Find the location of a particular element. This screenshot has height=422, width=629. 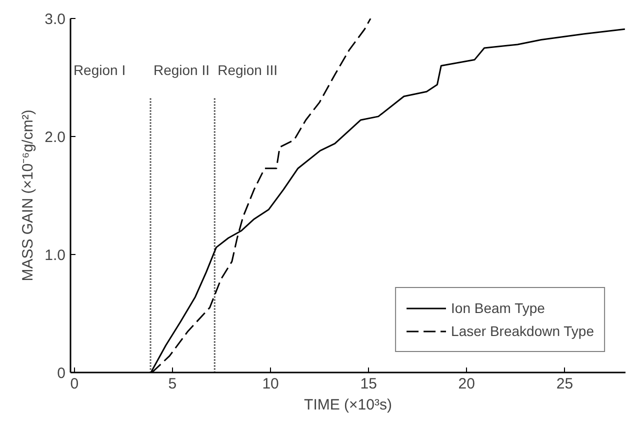

y-tick-label: 0 is located at coordinates (61, 373).